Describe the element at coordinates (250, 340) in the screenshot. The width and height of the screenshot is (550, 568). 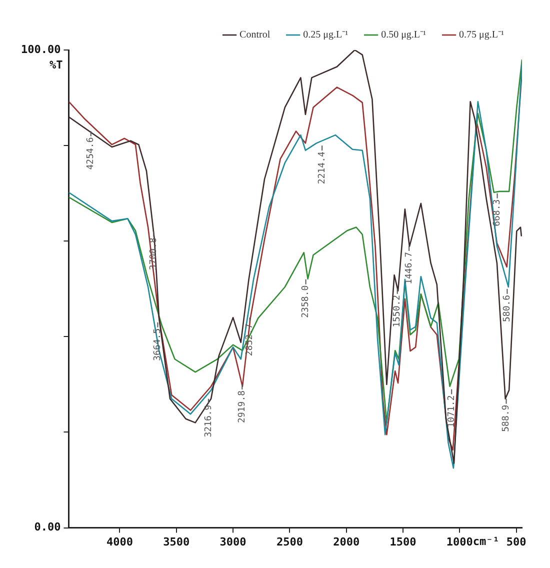
I see `annotation: 2852.7` at that location.